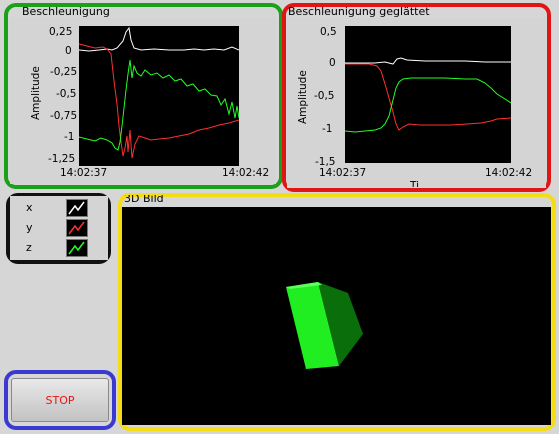 This screenshot has width=559, height=434. What do you see at coordinates (428, 105) in the screenshot?
I see `graph2-series-z` at bounding box center [428, 105].